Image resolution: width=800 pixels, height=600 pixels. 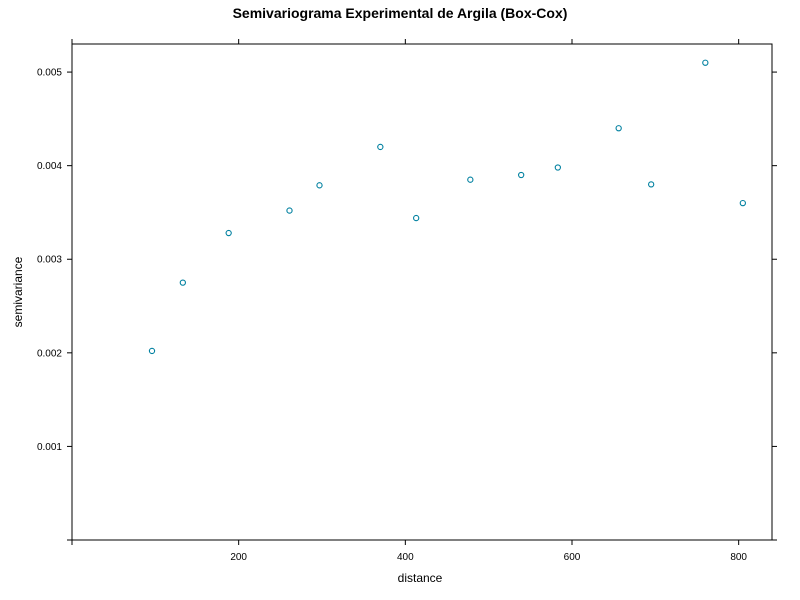 I want to click on x-tick-label: 800, so click(x=738, y=557).